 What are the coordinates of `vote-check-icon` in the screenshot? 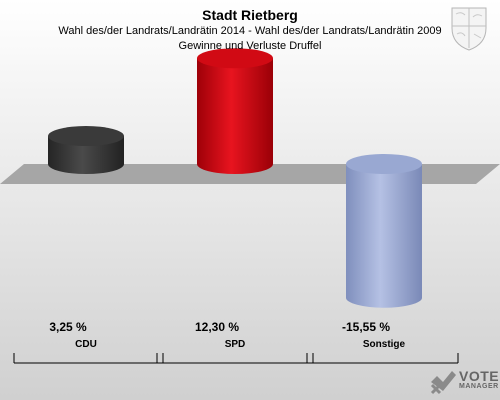 It's located at (443, 383).